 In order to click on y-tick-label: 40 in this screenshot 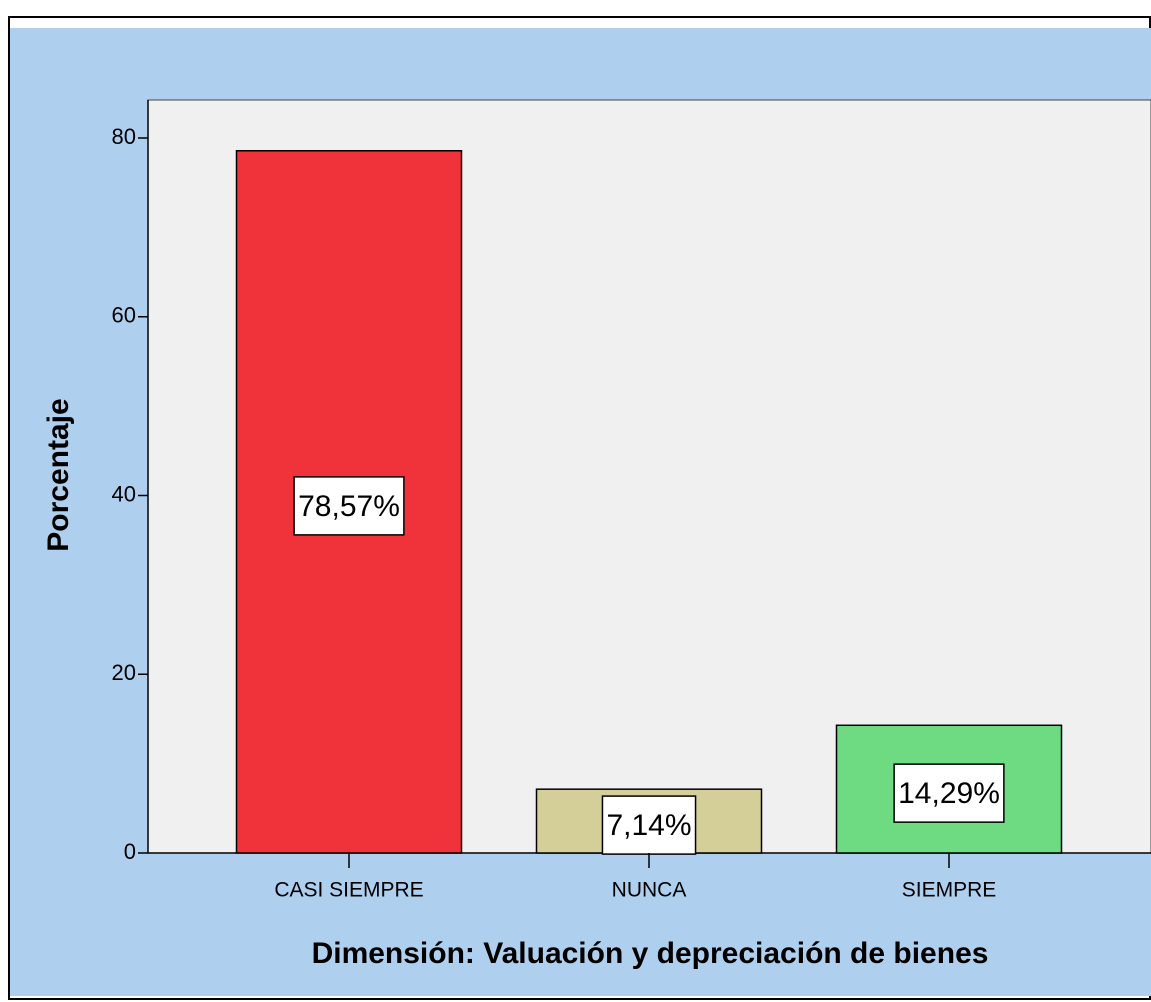, I will do `click(124, 493)`.